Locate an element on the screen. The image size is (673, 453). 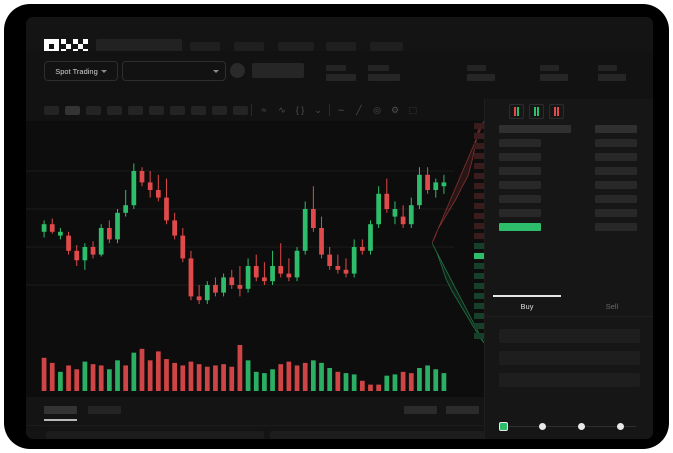
tab-sell: Sell is located at coordinates (612, 306).